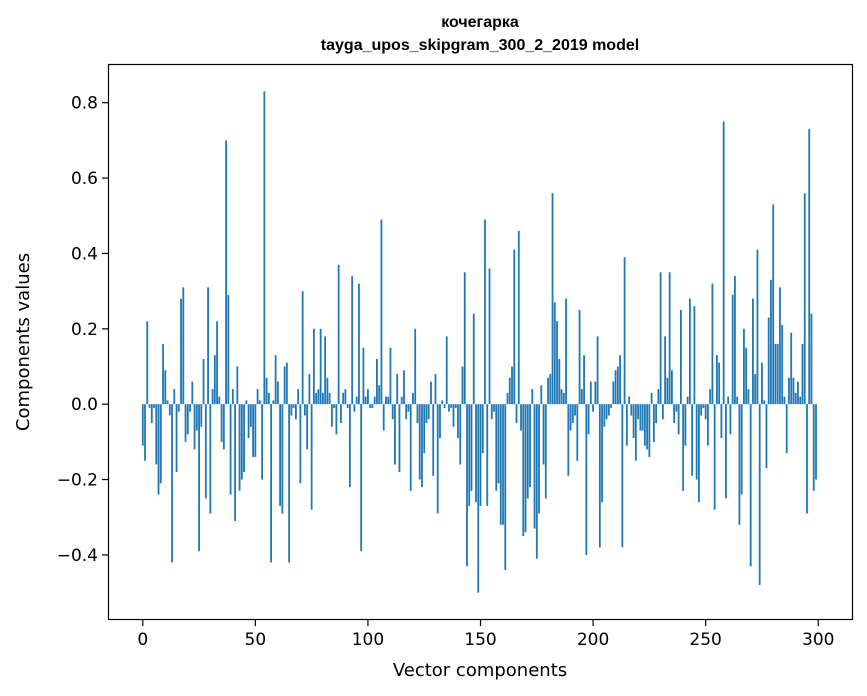 This screenshot has height=696, width=867. Describe the element at coordinates (84, 179) in the screenshot. I see `y-tick-label: 0.6` at that location.